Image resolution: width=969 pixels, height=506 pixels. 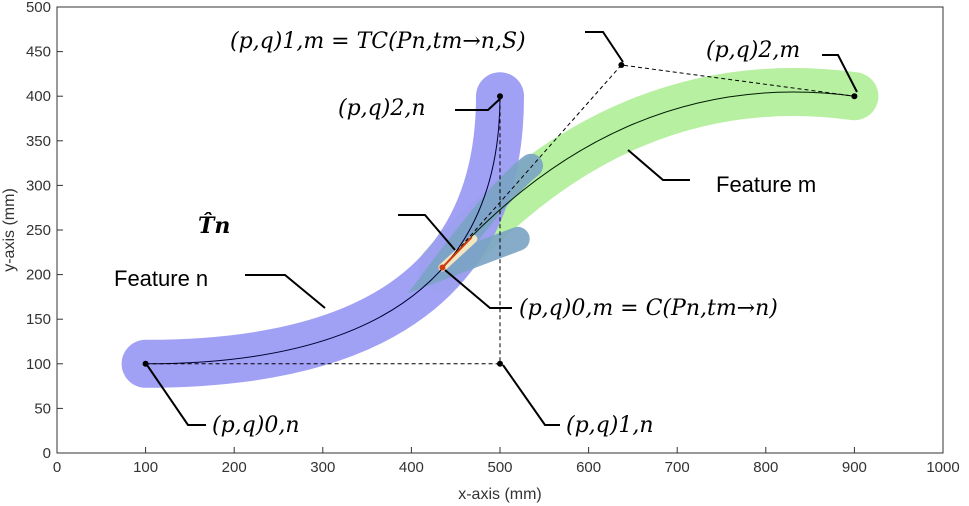 I want to click on x-axis-ticks: 0 100 200 300 400 500 600 700 800 900 1000, so click(x=506, y=461).